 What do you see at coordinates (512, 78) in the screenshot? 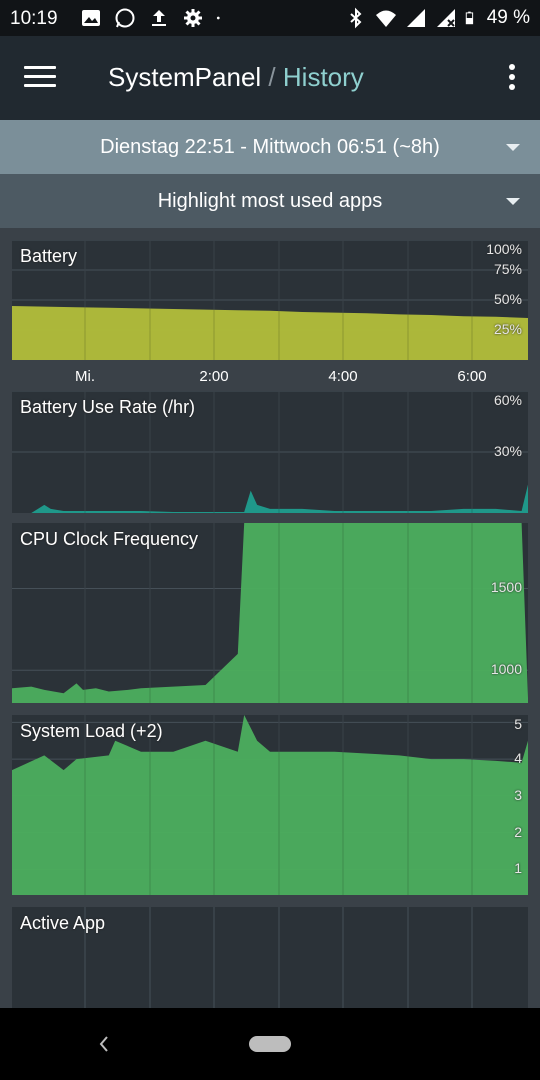
I see `more-options-icon` at bounding box center [512, 78].